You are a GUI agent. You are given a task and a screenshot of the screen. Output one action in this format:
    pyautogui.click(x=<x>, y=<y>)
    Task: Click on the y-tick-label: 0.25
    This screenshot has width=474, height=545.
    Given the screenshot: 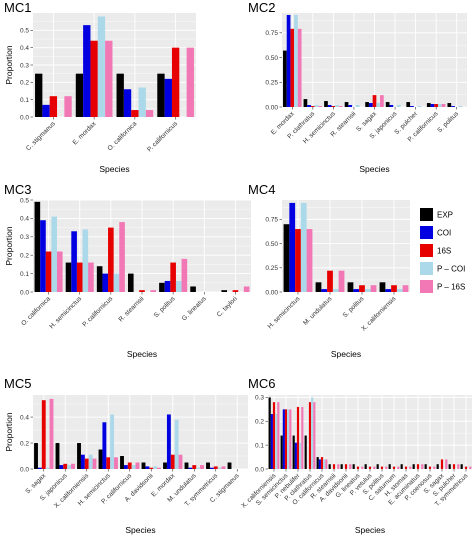 What is the action you would take?
    pyautogui.click(x=271, y=83)
    